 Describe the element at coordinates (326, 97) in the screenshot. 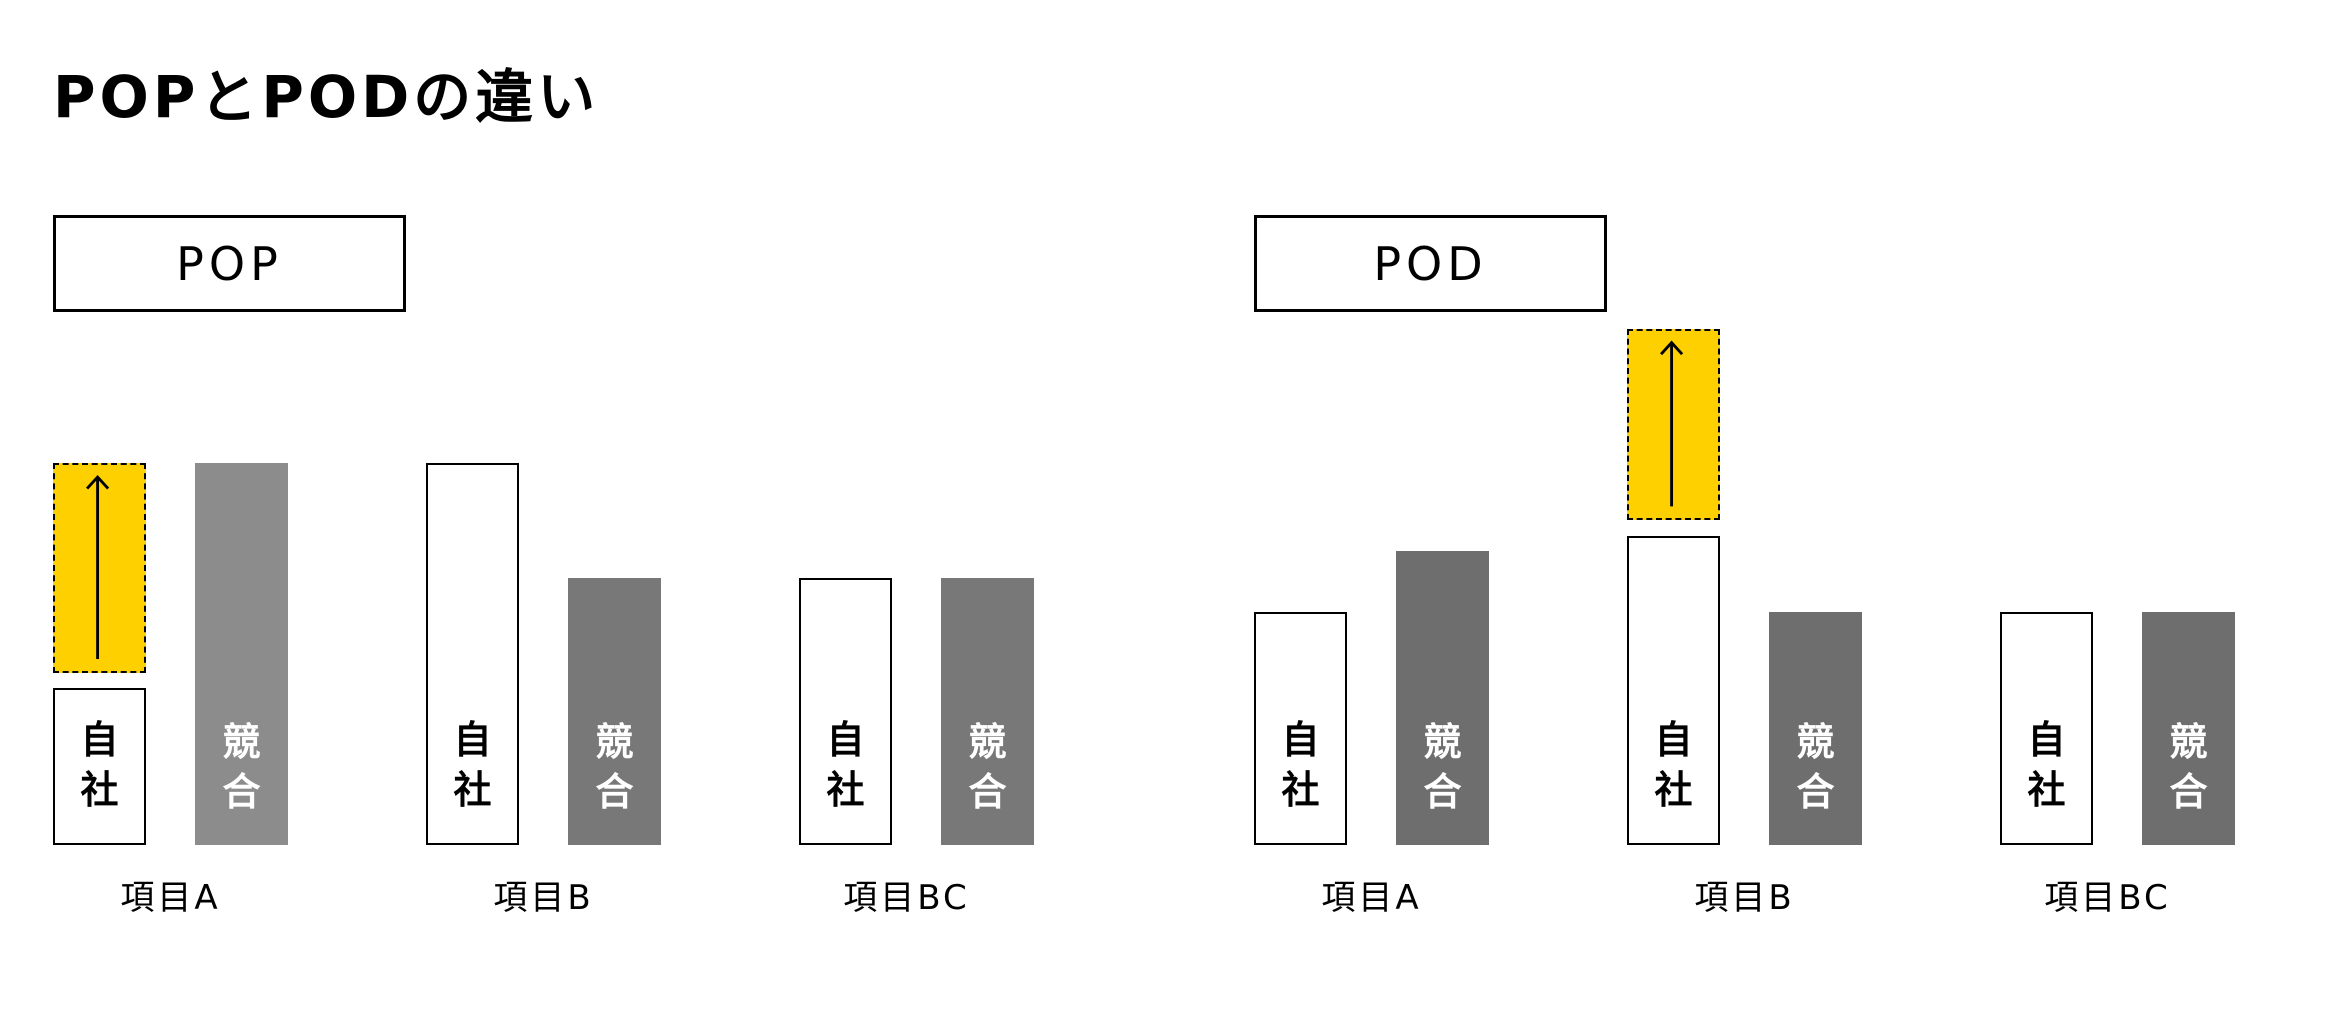

I see `page-title: POPとPODの違い` at that location.